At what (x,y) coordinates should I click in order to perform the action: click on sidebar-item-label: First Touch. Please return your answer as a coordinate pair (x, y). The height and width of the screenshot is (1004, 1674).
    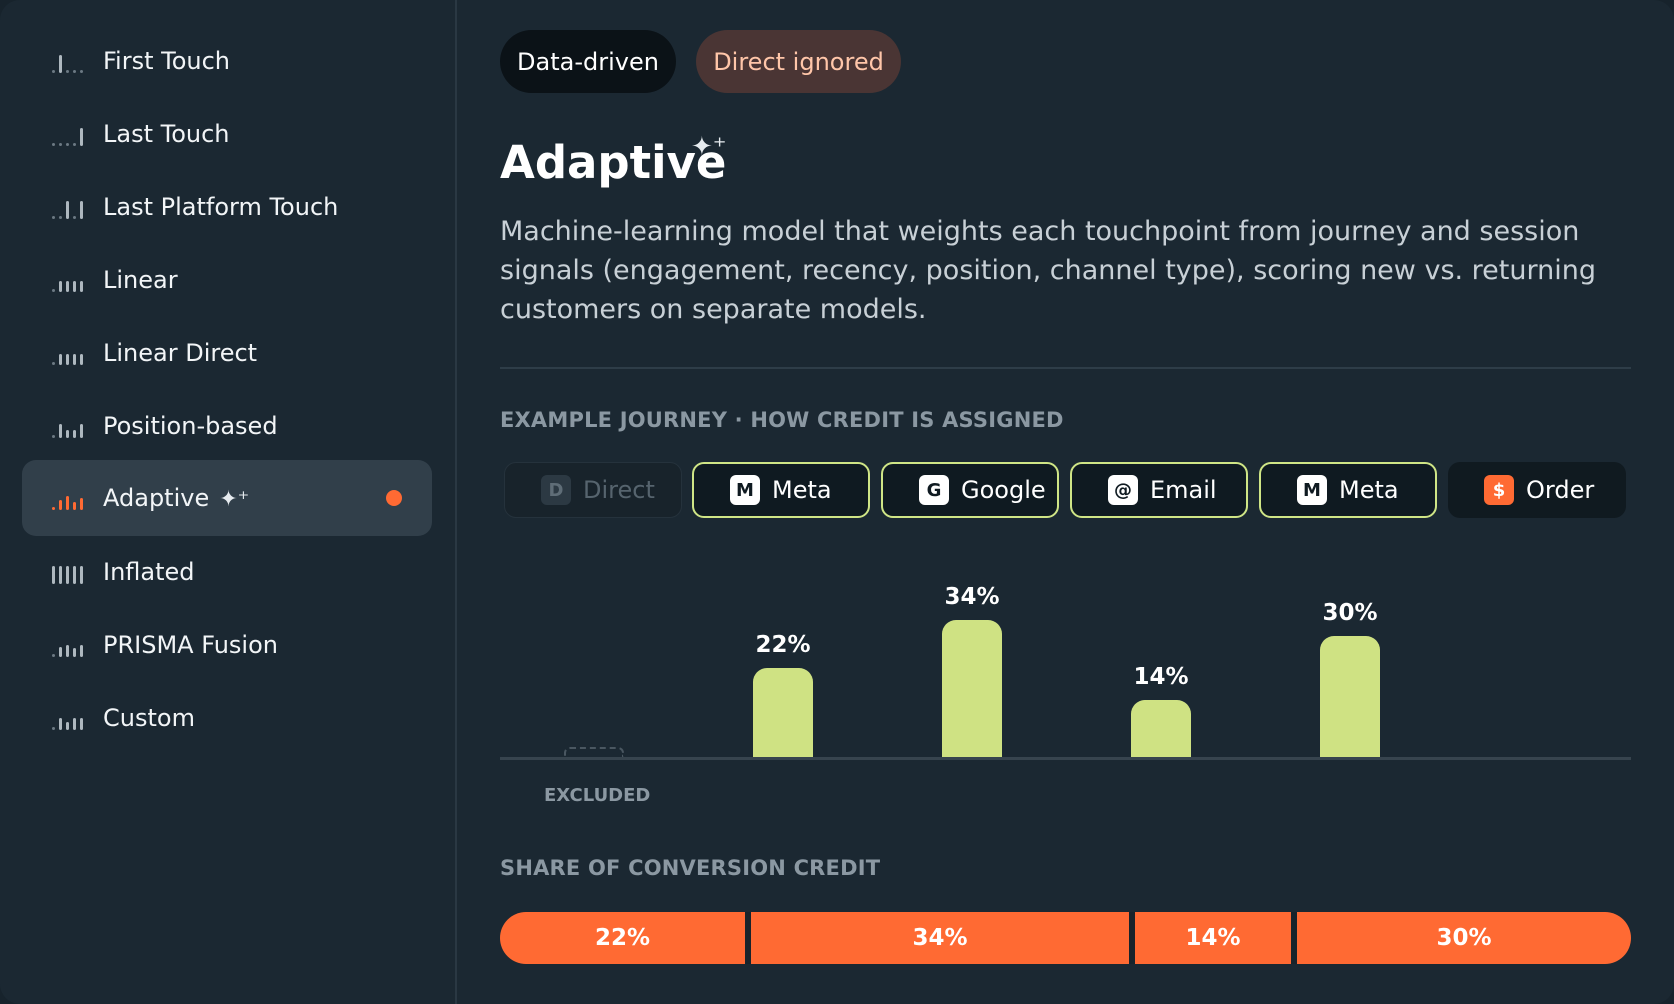
    Looking at the image, I should click on (167, 61).